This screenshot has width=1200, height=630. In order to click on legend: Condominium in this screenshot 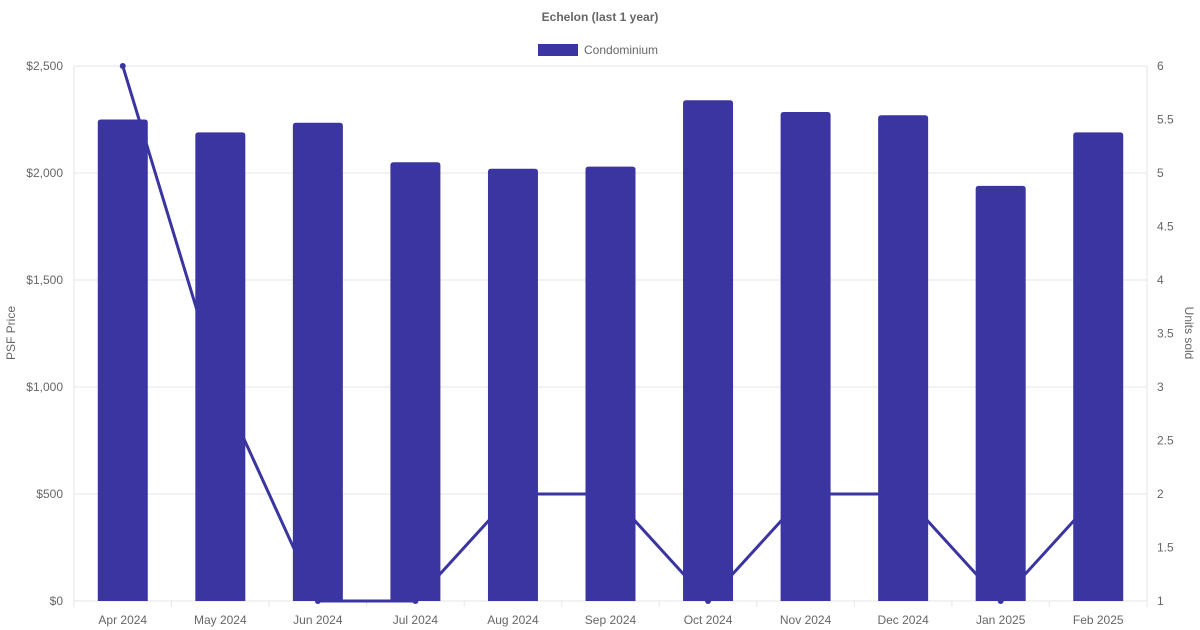, I will do `click(598, 50)`.